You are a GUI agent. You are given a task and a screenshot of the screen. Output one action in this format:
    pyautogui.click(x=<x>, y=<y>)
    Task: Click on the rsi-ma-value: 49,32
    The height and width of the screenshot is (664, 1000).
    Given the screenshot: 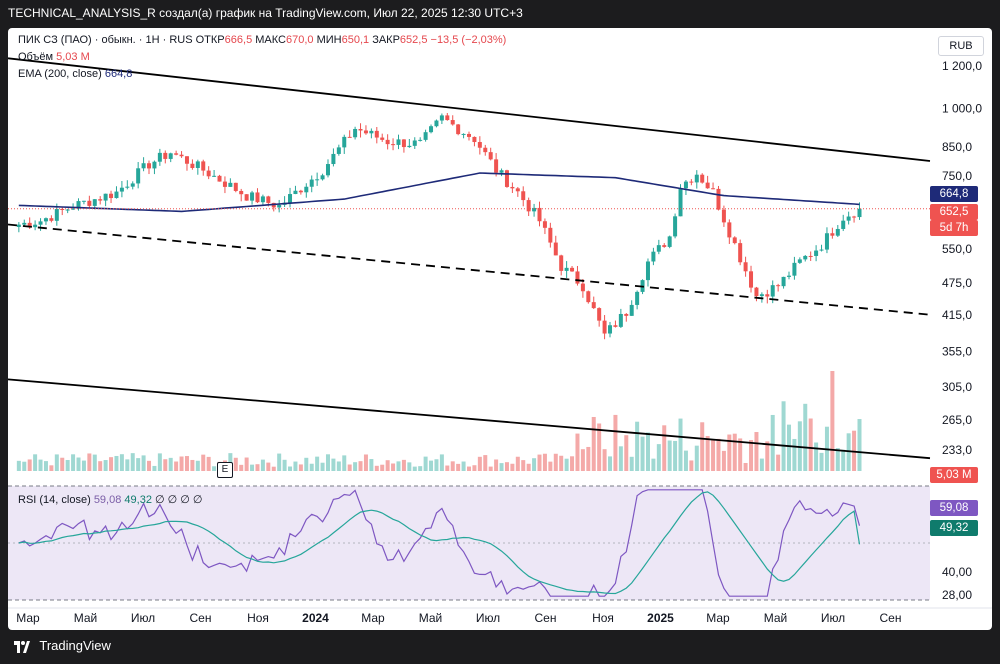 What is the action you would take?
    pyautogui.click(x=138, y=500)
    